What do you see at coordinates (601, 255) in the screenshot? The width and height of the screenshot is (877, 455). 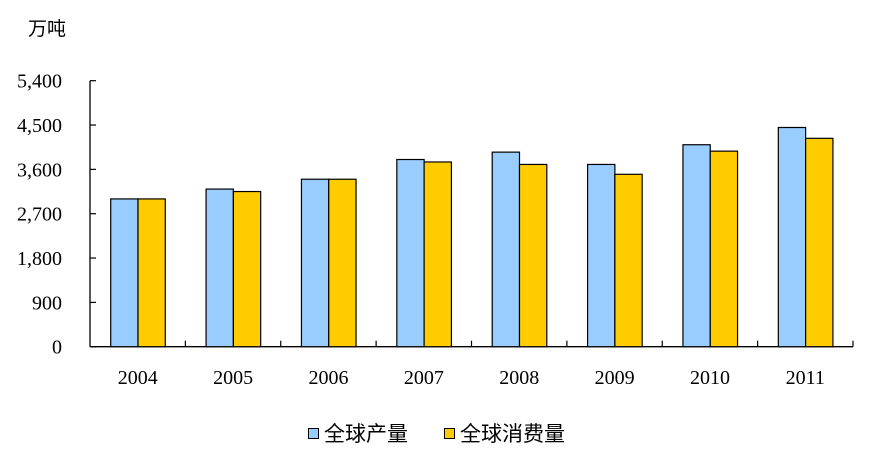 I see `bar-production-2009` at bounding box center [601, 255].